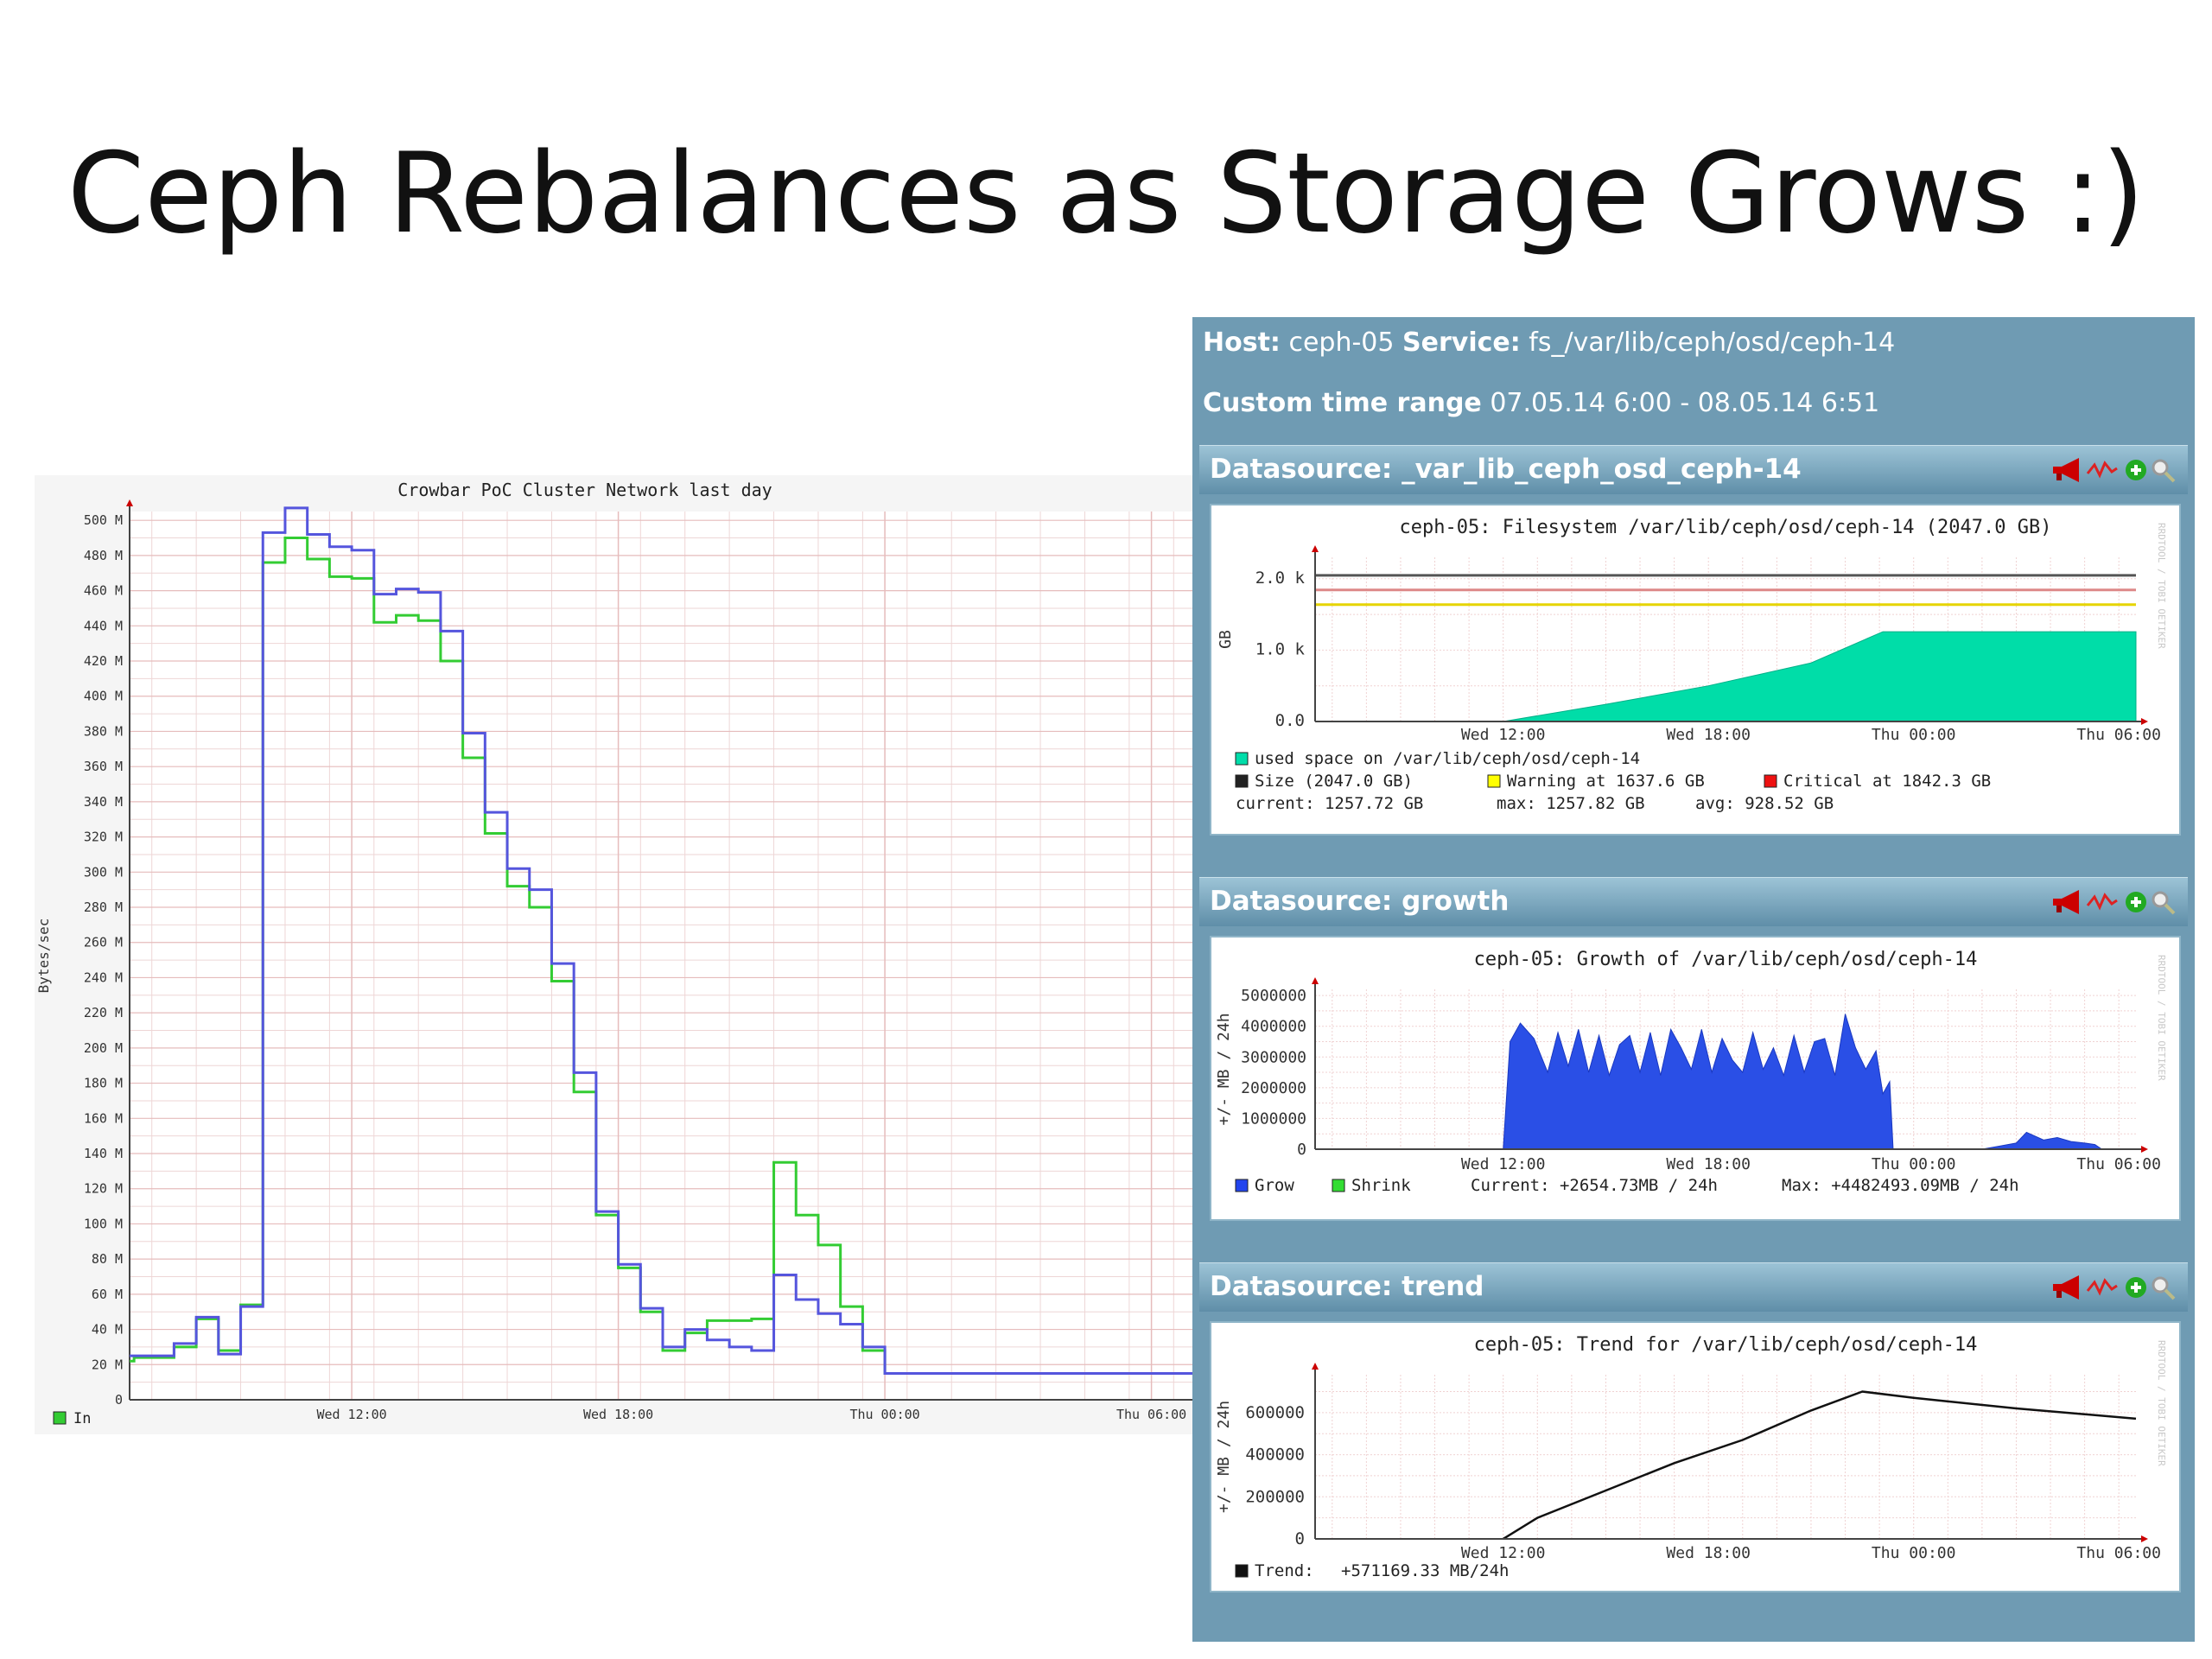 This screenshot has width=2212, height=1659. Describe the element at coordinates (119, 1400) in the screenshot. I see `y-tick-label: 0` at that location.